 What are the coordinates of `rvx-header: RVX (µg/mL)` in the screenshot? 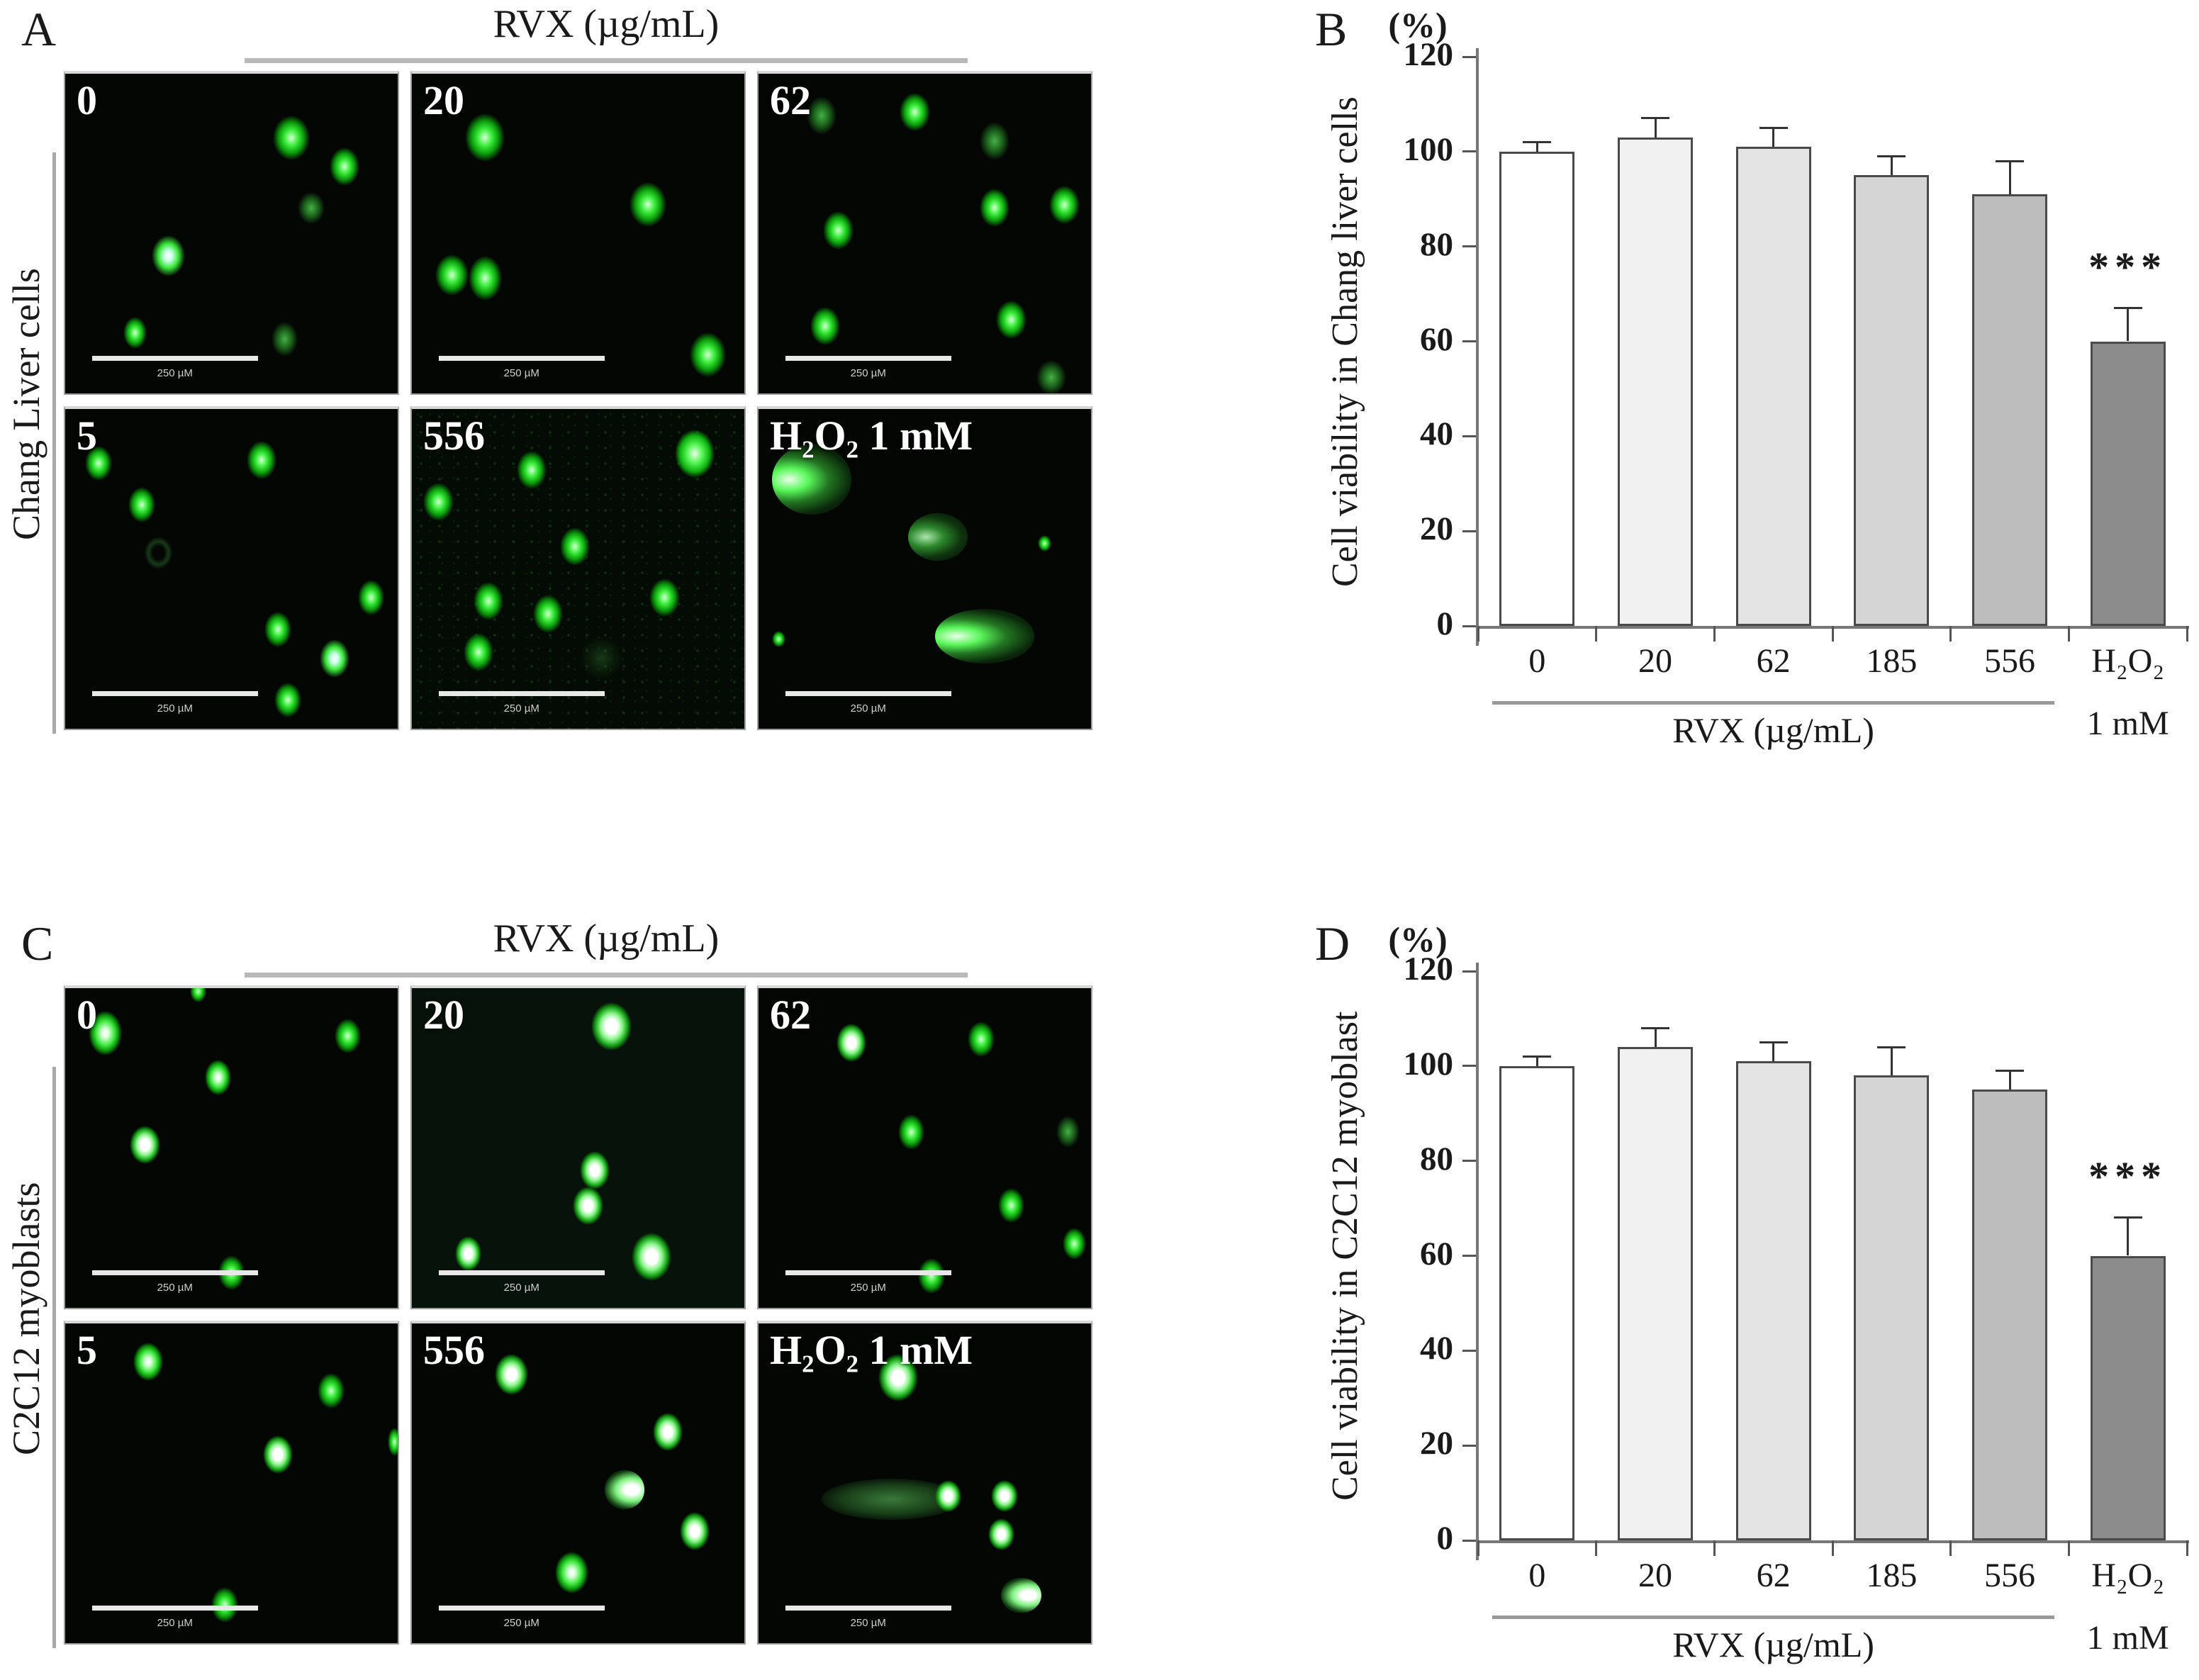 It's located at (606, 24).